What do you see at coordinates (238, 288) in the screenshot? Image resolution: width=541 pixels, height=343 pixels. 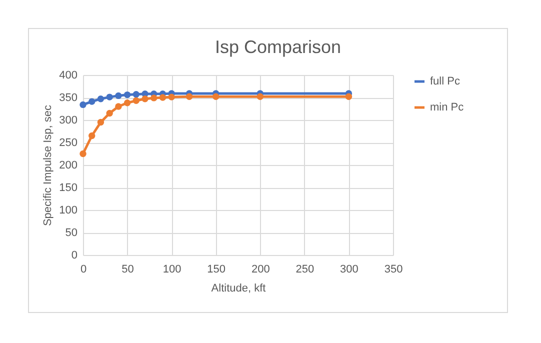 I see `x-axis-title: Altitude, kft` at bounding box center [238, 288].